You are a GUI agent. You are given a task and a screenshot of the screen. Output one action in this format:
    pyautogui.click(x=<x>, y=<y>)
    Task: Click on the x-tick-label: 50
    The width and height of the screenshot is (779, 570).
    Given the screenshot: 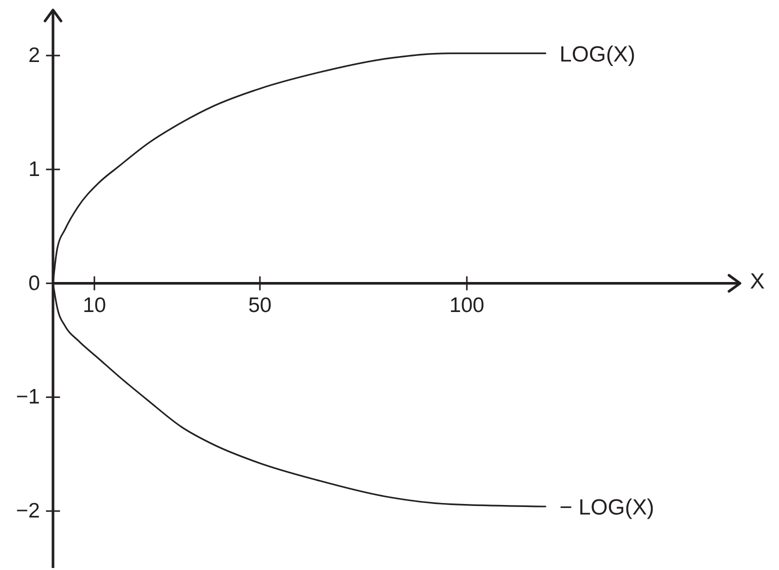 What is the action you would take?
    pyautogui.click(x=260, y=306)
    